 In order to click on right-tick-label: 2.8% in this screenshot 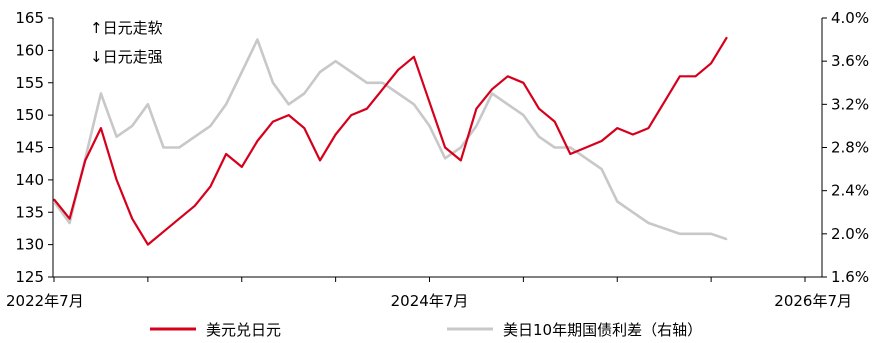, I will do `click(850, 148)`.